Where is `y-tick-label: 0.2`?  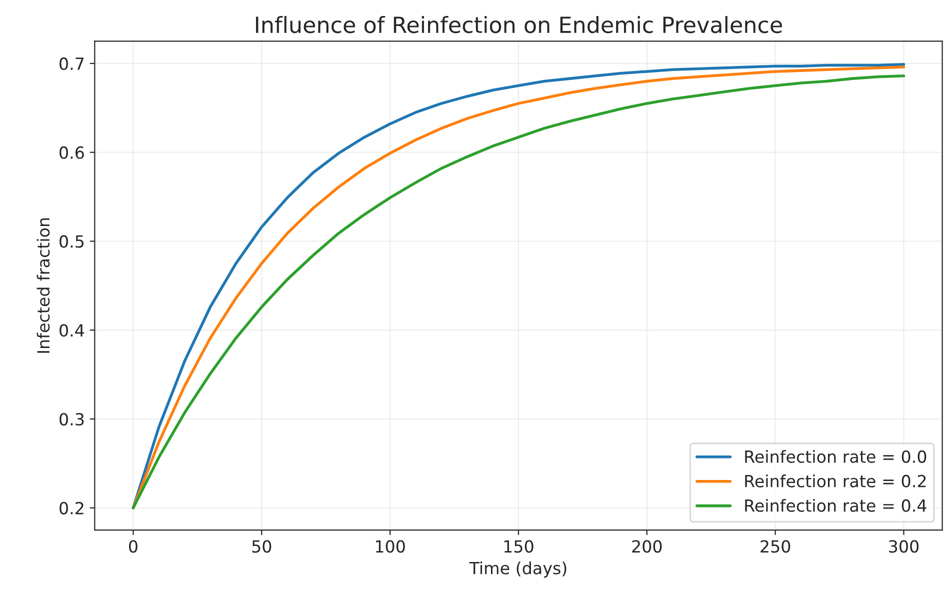 y-tick-label: 0.2 is located at coordinates (72, 508).